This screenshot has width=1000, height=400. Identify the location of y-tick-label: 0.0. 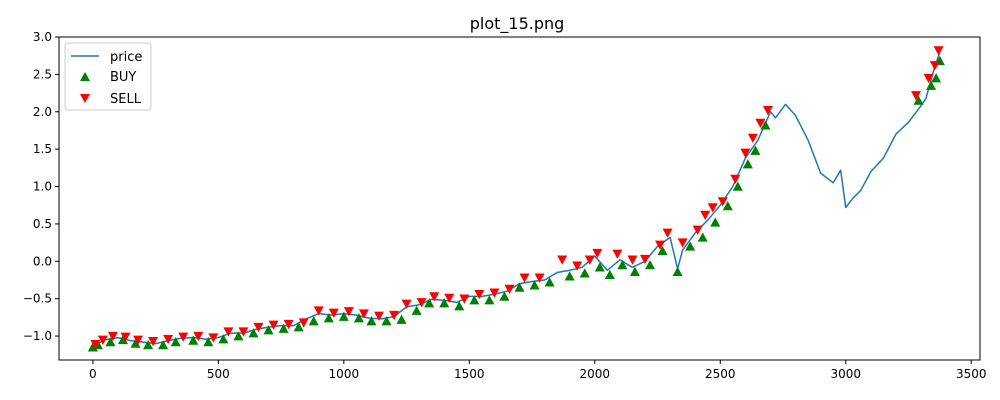
(42, 261).